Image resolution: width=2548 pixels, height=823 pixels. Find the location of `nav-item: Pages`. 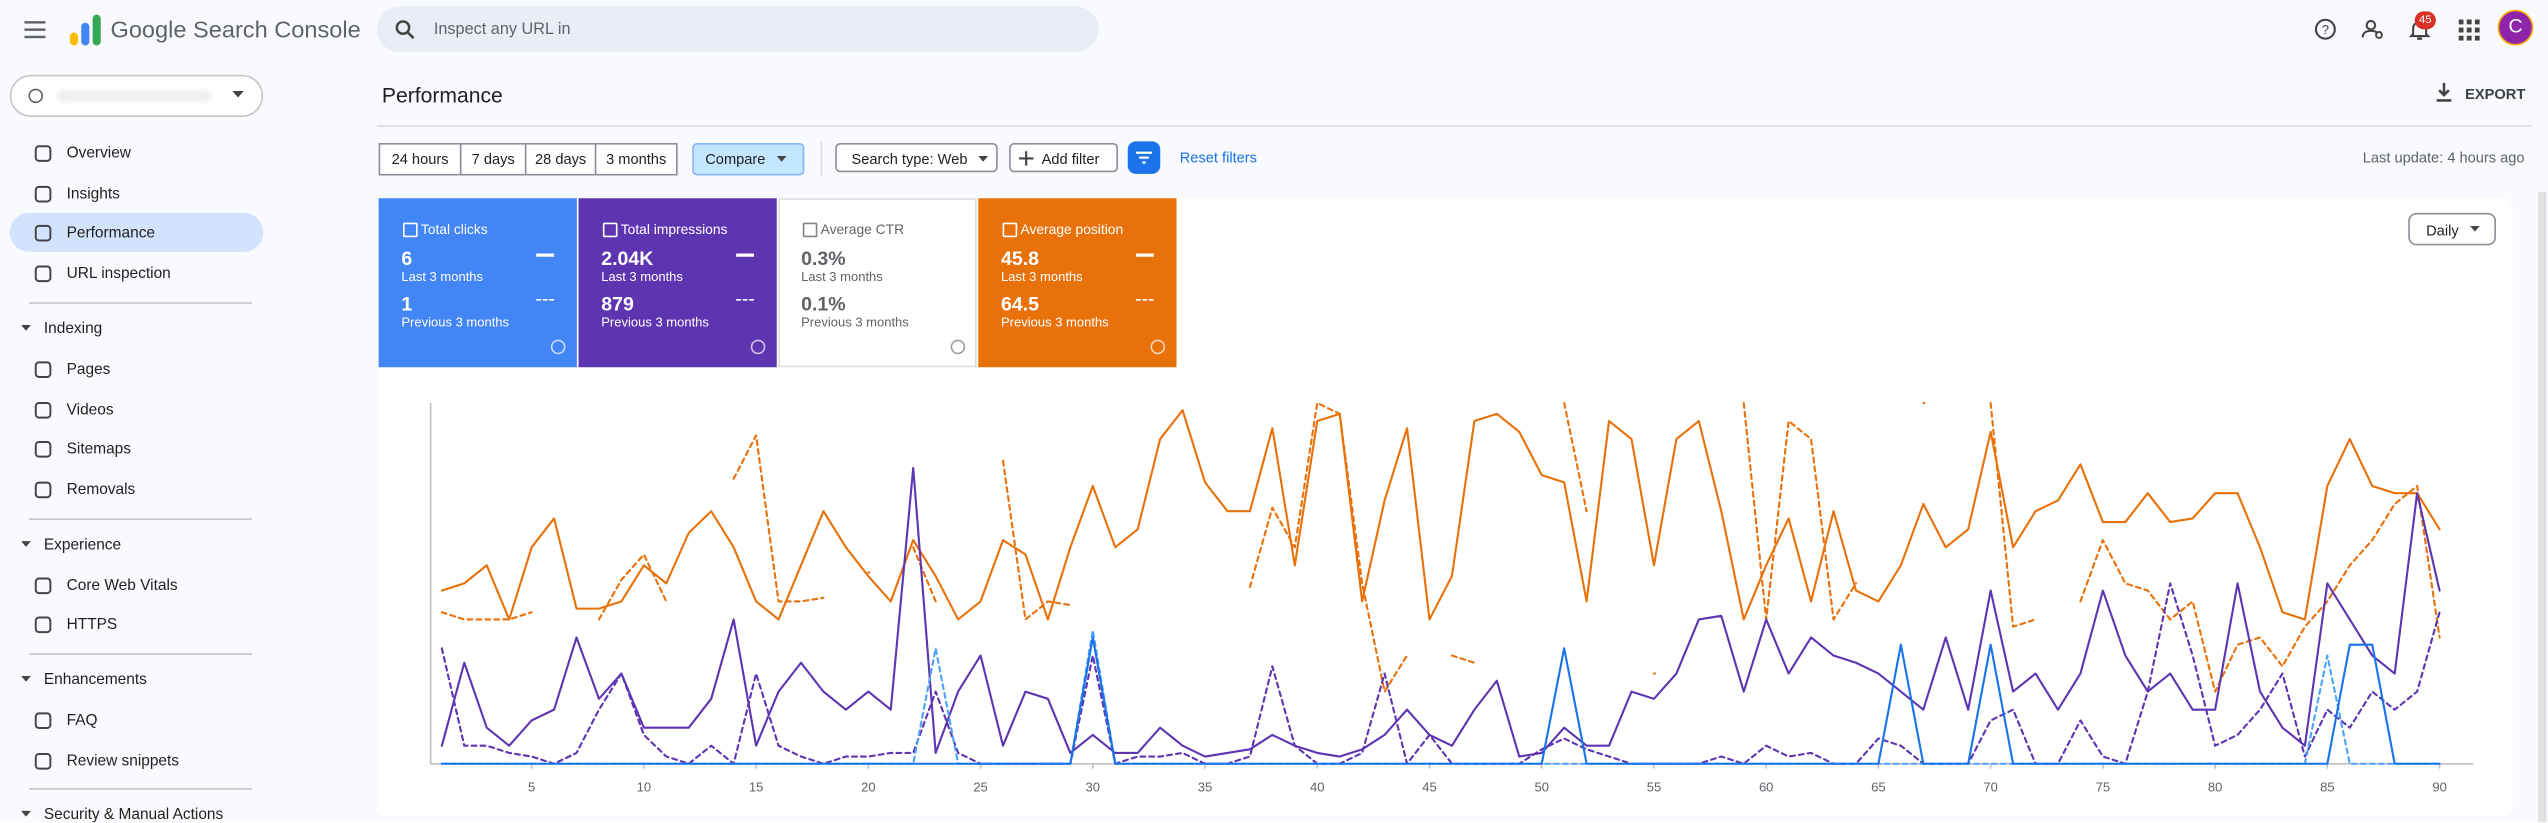

nav-item: Pages is located at coordinates (88, 369).